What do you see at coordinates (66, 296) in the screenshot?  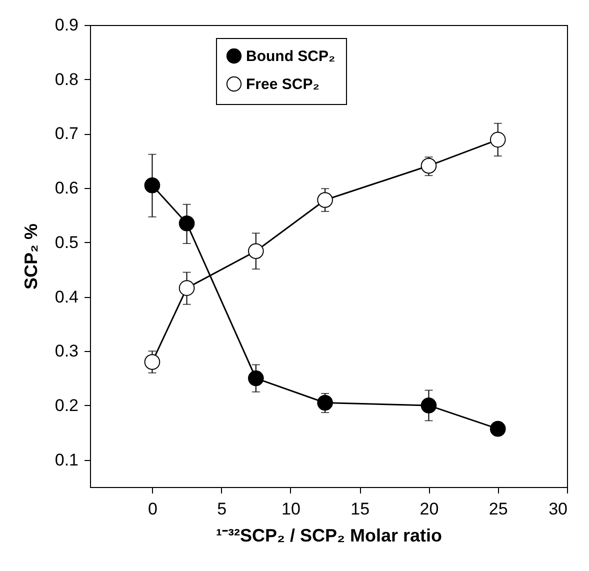 I see `y-tick-label: 0.4` at bounding box center [66, 296].